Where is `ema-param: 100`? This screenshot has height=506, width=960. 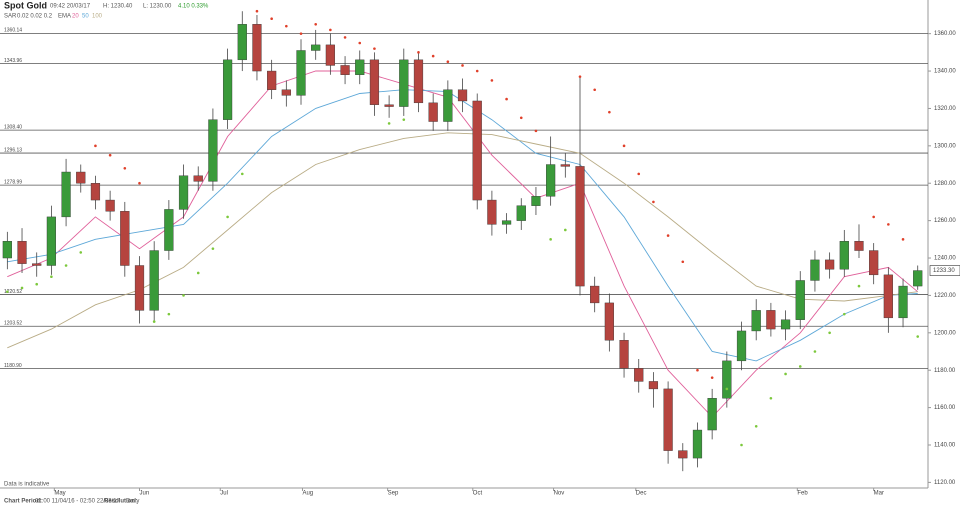
ema-param: 100 is located at coordinates (97, 17).